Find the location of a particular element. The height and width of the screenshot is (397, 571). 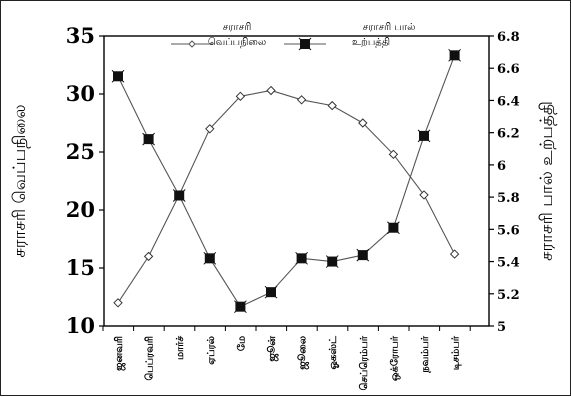

right-tick-label: 5.6 is located at coordinates (508, 230).